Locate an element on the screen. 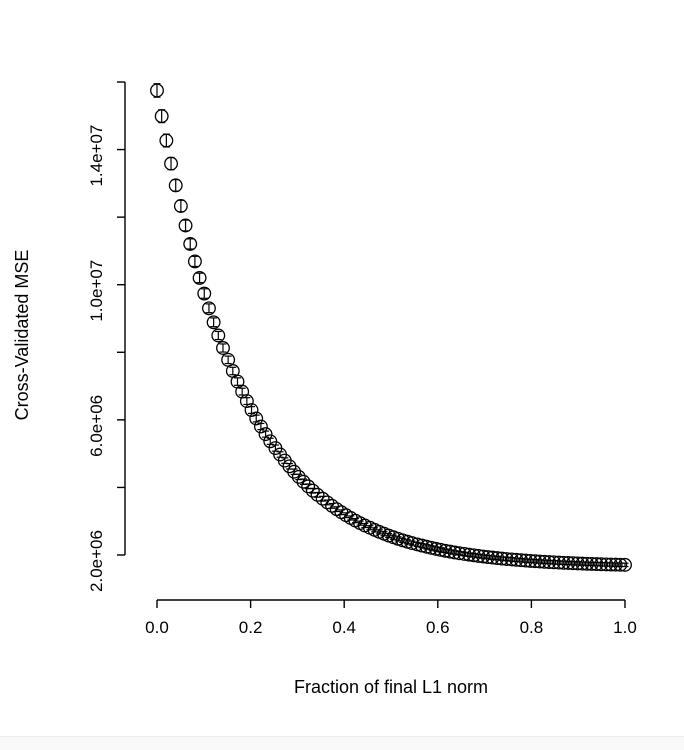  tick-label: 1.0 is located at coordinates (625, 627).